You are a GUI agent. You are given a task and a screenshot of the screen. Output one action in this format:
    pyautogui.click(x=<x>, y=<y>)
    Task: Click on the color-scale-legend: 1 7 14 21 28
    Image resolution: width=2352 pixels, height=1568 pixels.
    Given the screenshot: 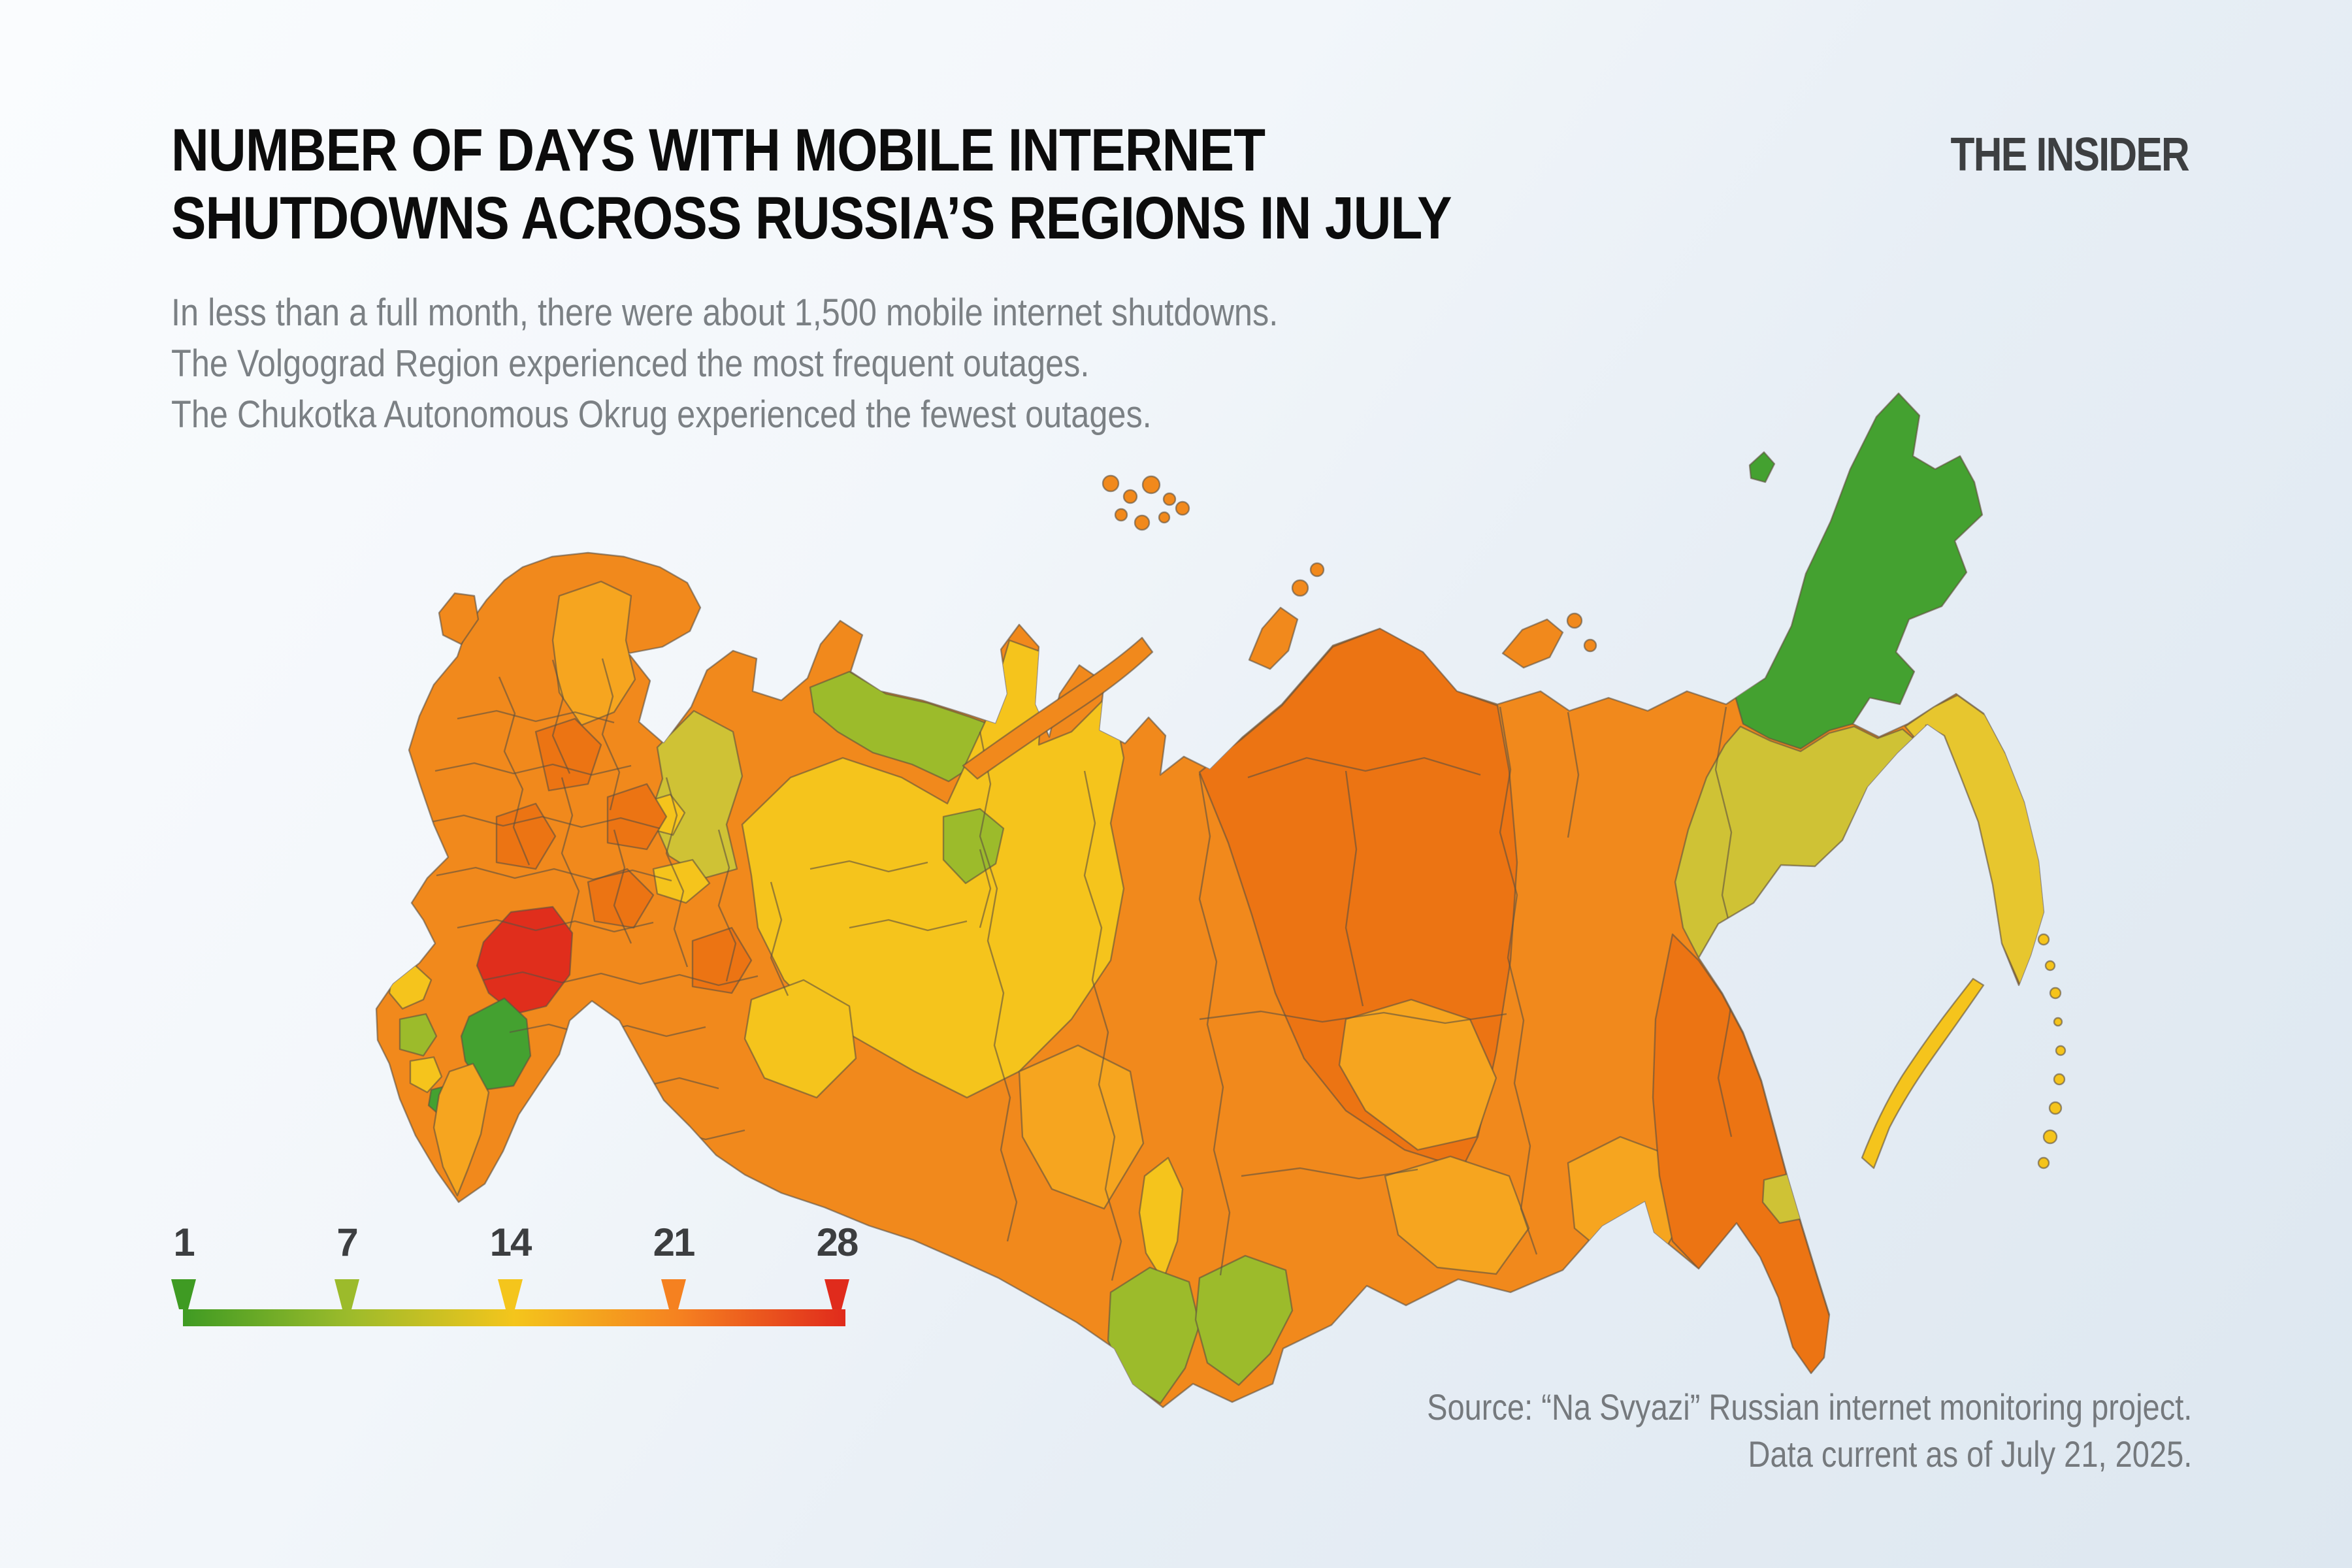 What is the action you would take?
    pyautogui.click(x=523, y=1280)
    